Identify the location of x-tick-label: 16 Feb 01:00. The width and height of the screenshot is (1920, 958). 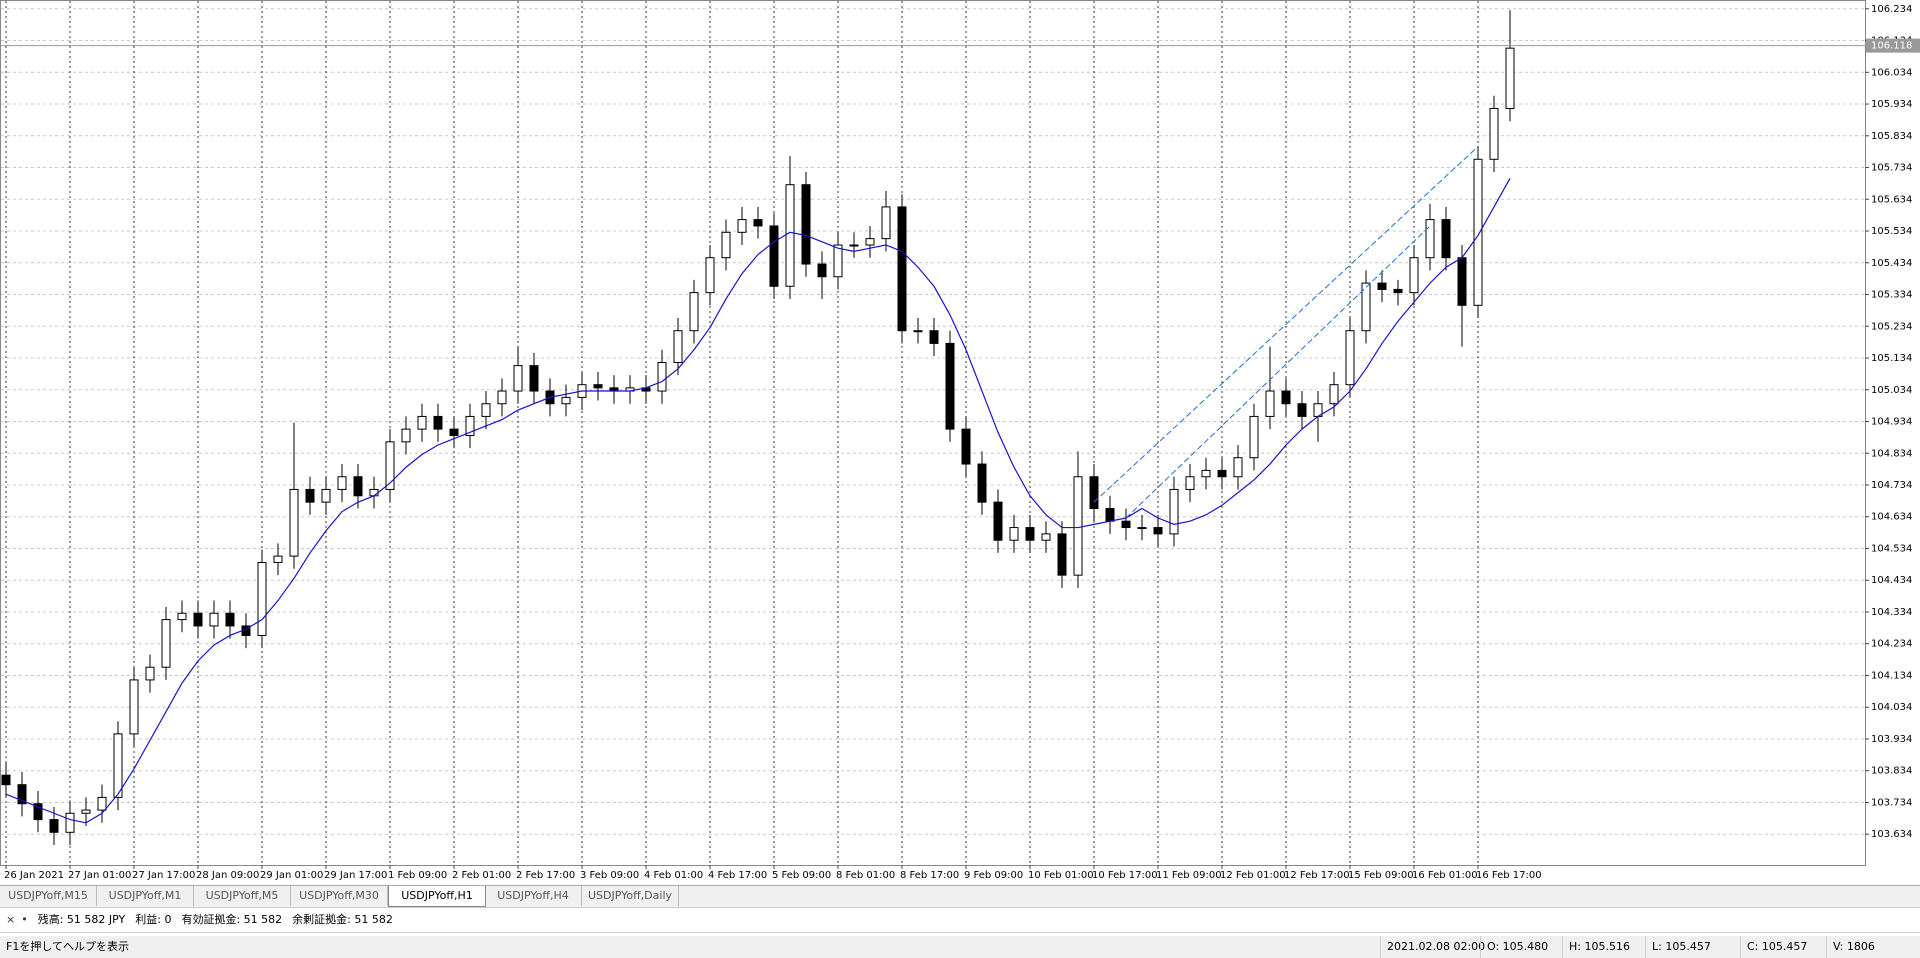
(1445, 875).